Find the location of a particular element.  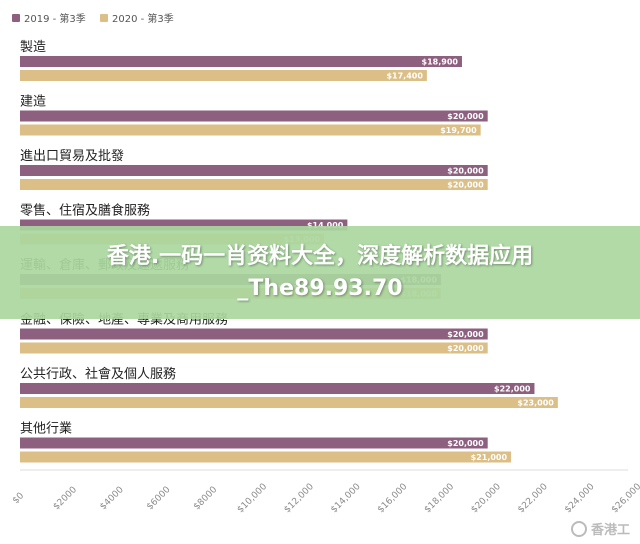

bar-value-label: $18,900 is located at coordinates (440, 62).